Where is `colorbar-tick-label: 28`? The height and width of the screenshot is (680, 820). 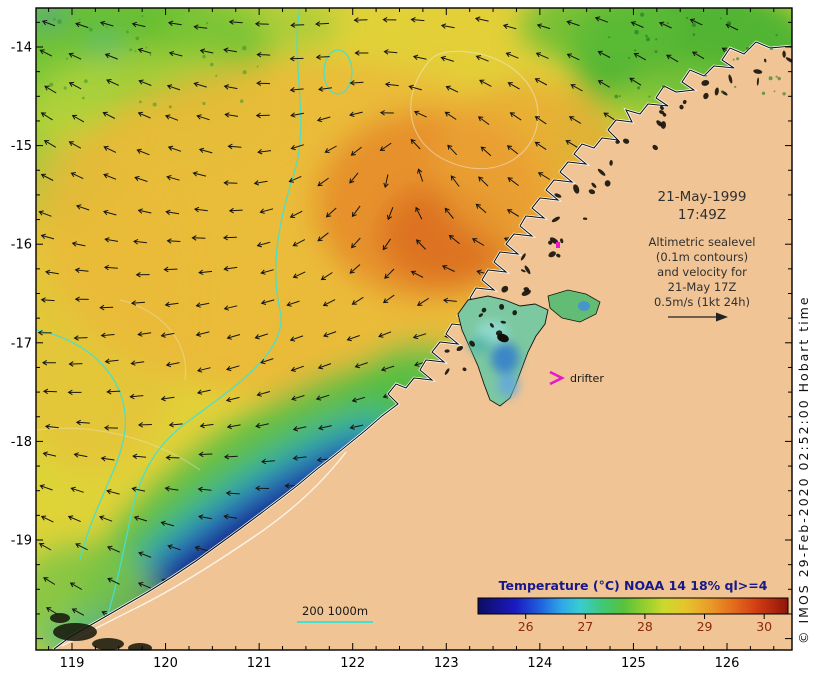 colorbar-tick-label: 28 is located at coordinates (645, 626).